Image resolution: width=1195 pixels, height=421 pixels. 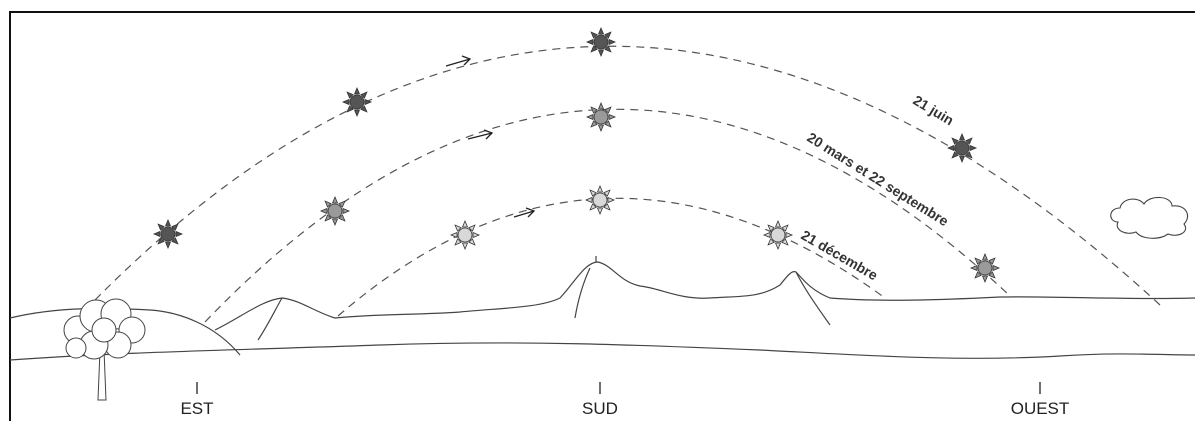 What do you see at coordinates (602, 351) in the screenshot?
I see `foreground-line` at bounding box center [602, 351].